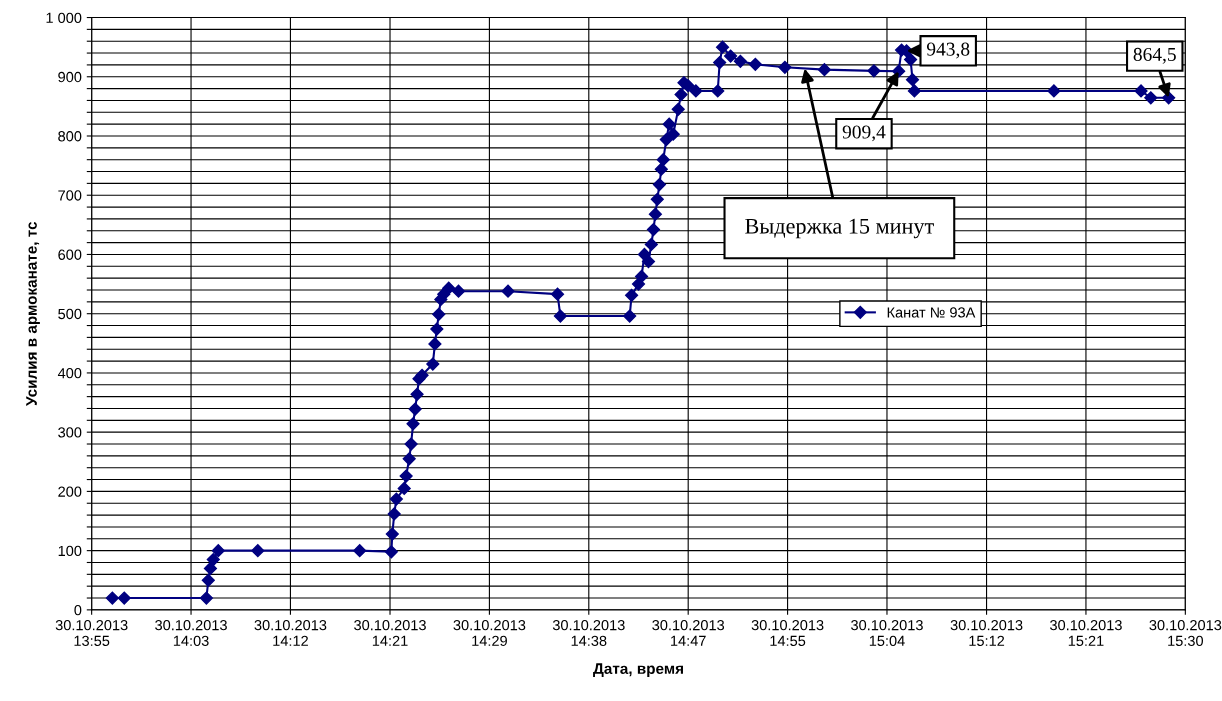  I want to click on x-tick-label: 30.10.2013 14:29, so click(489, 633).